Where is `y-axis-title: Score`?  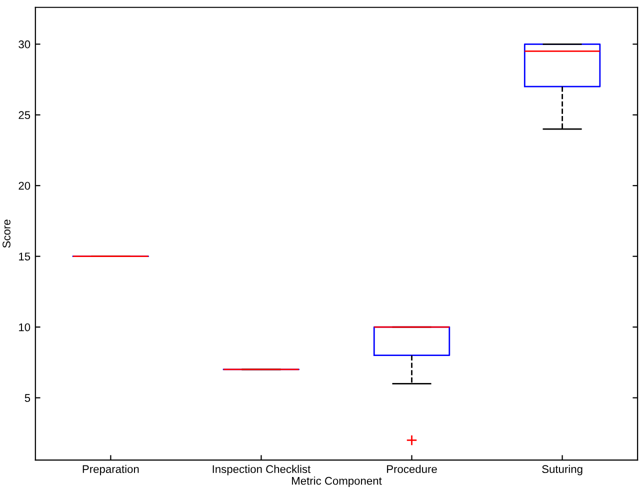
y-axis-title: Score is located at coordinates (6, 234).